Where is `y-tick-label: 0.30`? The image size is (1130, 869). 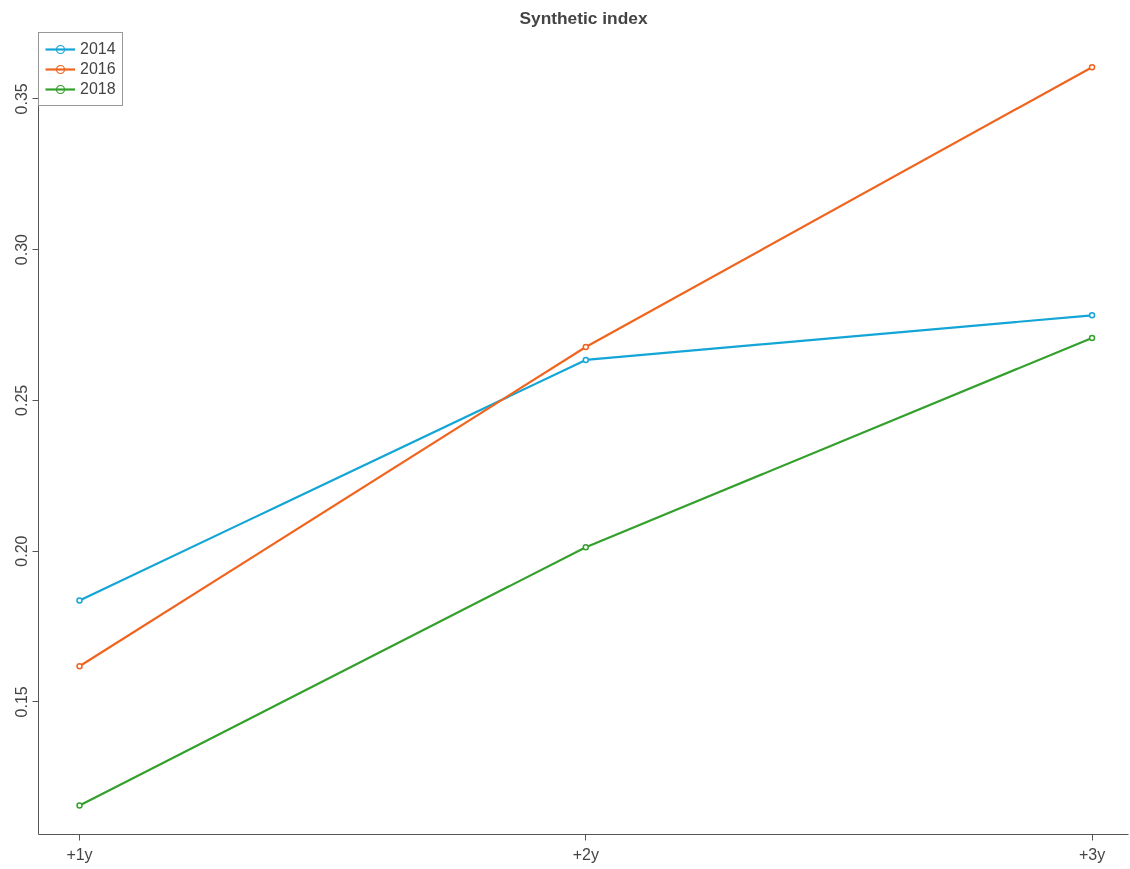
y-tick-label: 0.30 is located at coordinates (22, 249).